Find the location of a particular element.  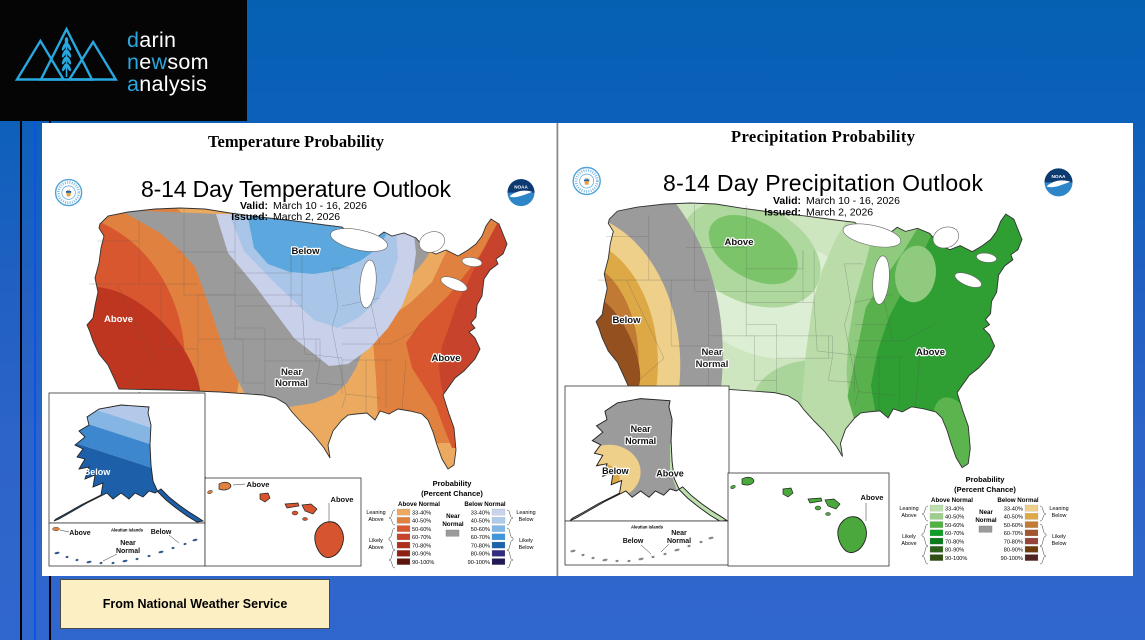

svg-text: analysis is located at coordinates (167, 84).